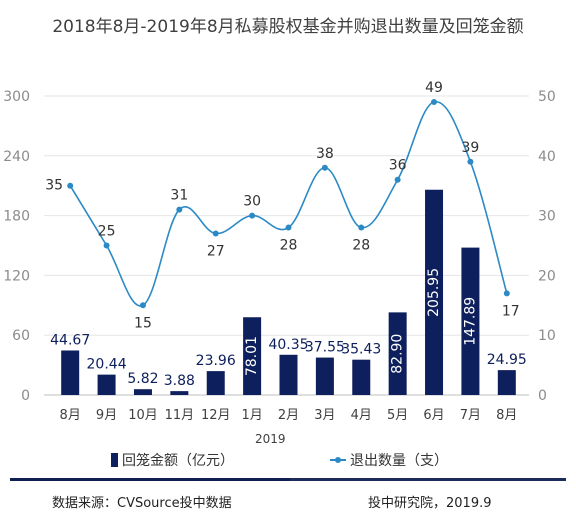 The width and height of the screenshot is (576, 518). I want to click on bar-value-label: 37.55, so click(325, 348).